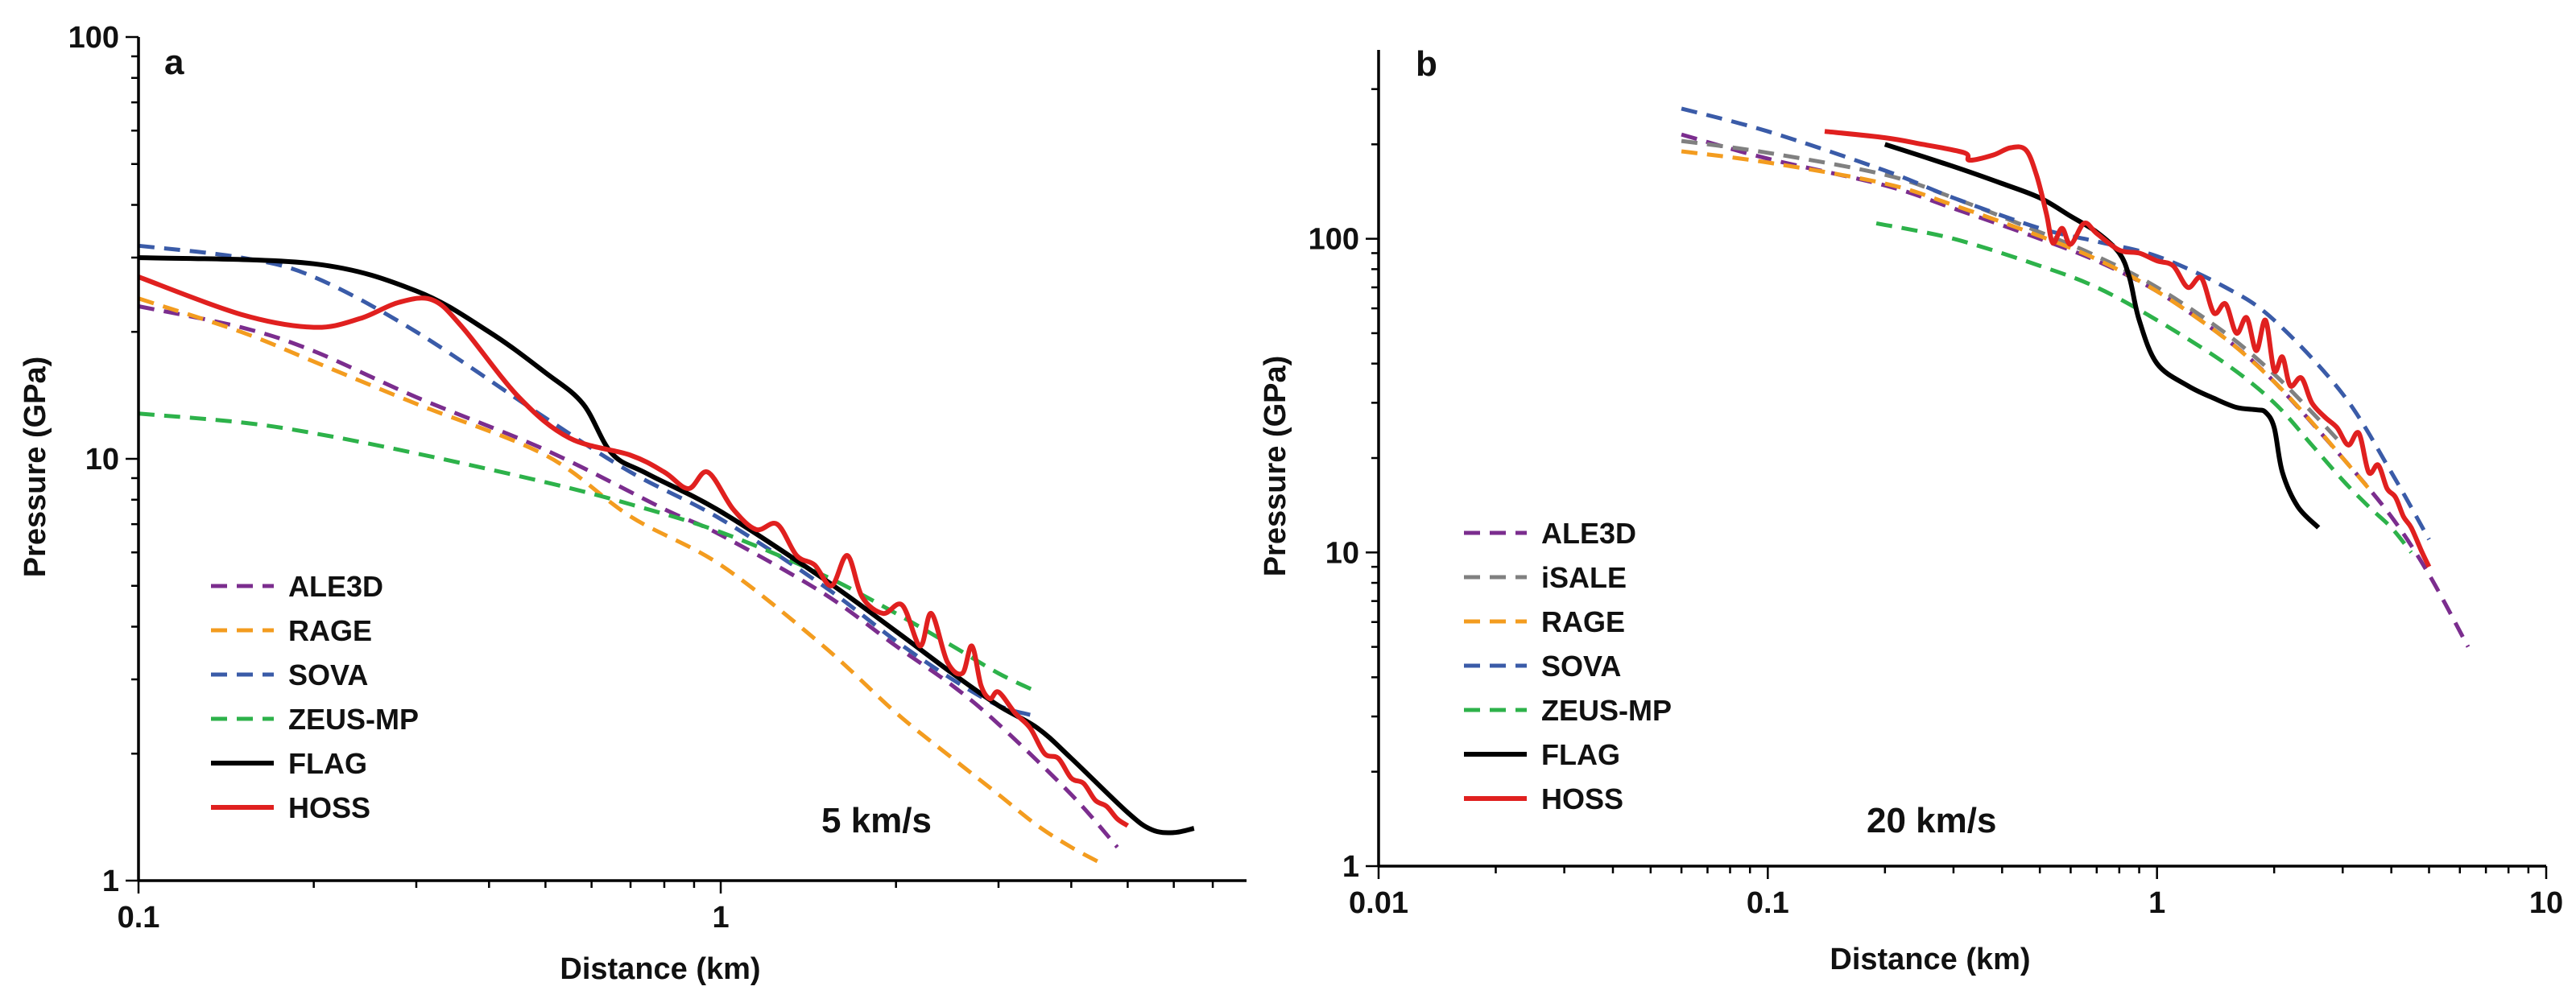  I want to click on series-line-sova, so click(2056, 323).